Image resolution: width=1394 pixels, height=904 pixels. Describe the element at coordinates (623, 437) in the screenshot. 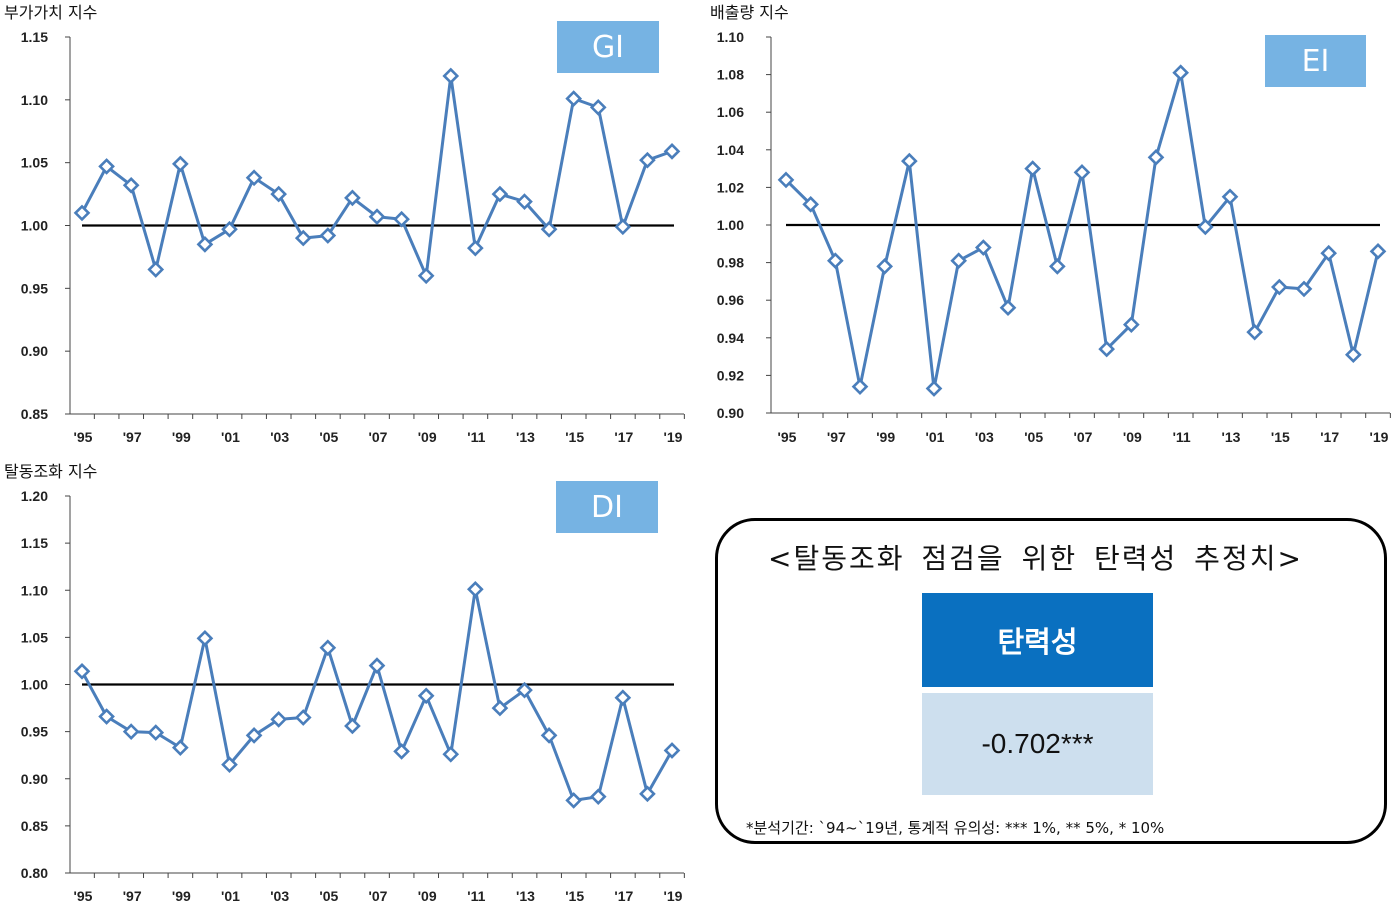

I see `gi-x-tick-label: '17` at that location.